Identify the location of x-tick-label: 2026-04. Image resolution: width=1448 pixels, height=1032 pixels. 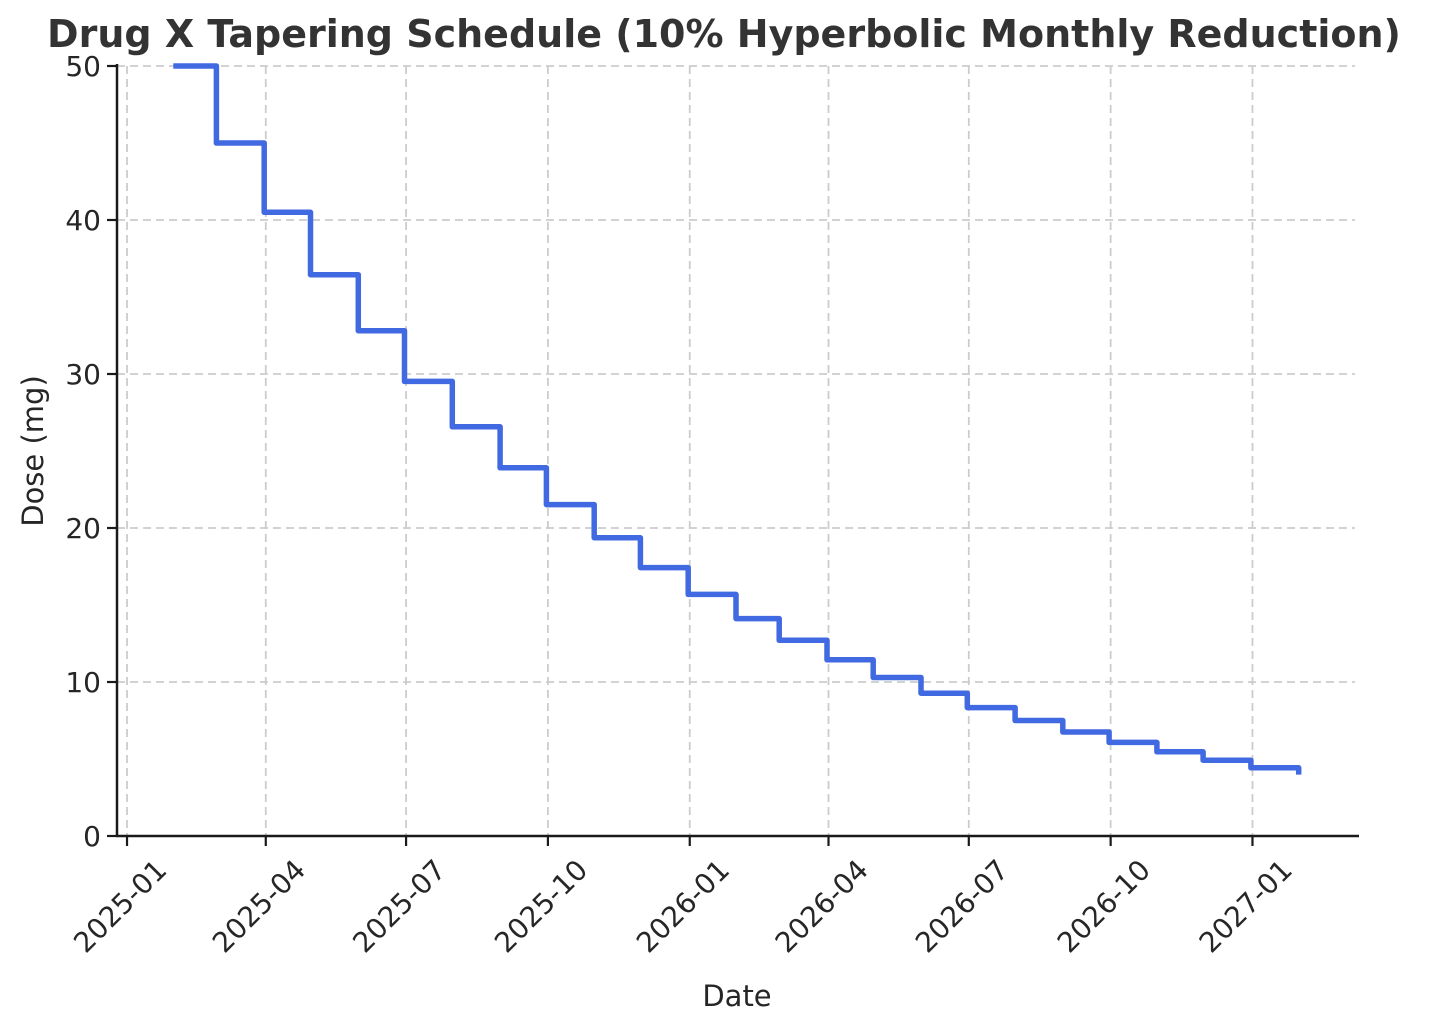
(822, 906).